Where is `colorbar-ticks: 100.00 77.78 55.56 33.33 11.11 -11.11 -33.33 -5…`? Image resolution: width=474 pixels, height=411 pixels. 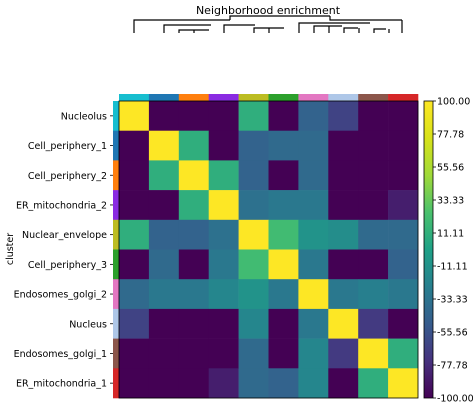
colorbar-ticks: 100.00 77.78 55.56 33.33 11.11 -11.11 -33.33 -5… is located at coordinates (453, 251).